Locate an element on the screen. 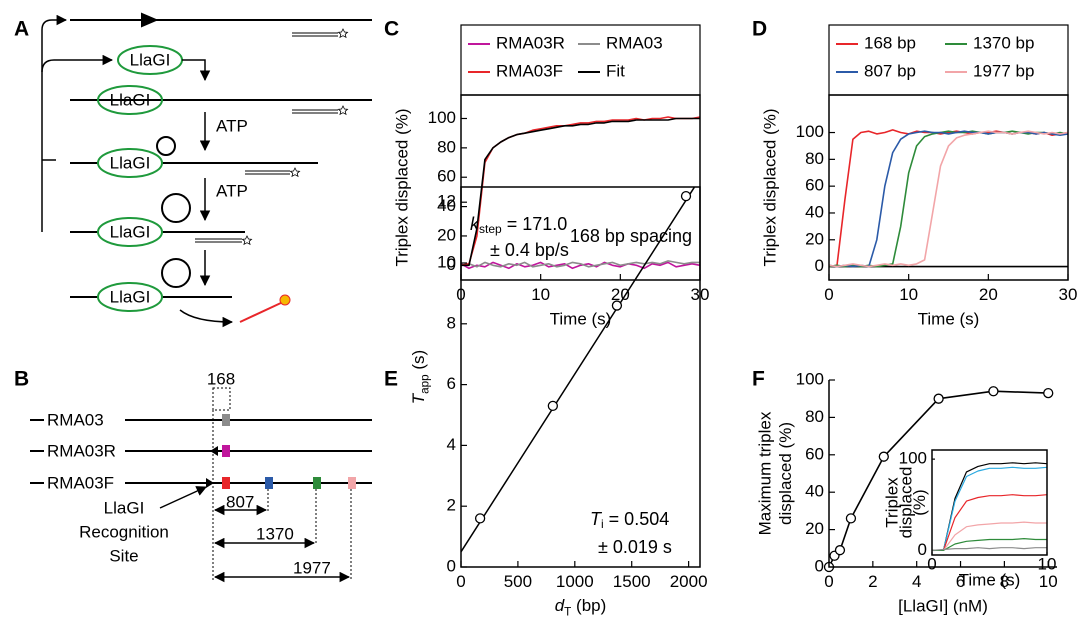  k-value: = 171.0 is located at coordinates (535, 224).